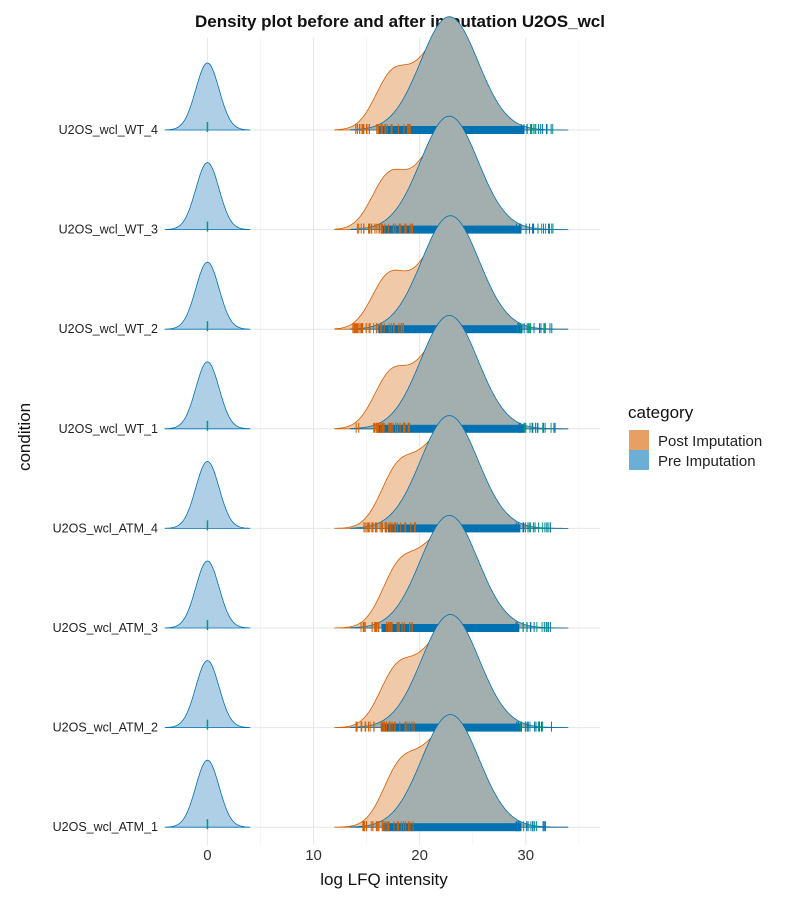  Describe the element at coordinates (108, 130) in the screenshot. I see `y-tick-label: U2OS_wcl_WT_4` at that location.